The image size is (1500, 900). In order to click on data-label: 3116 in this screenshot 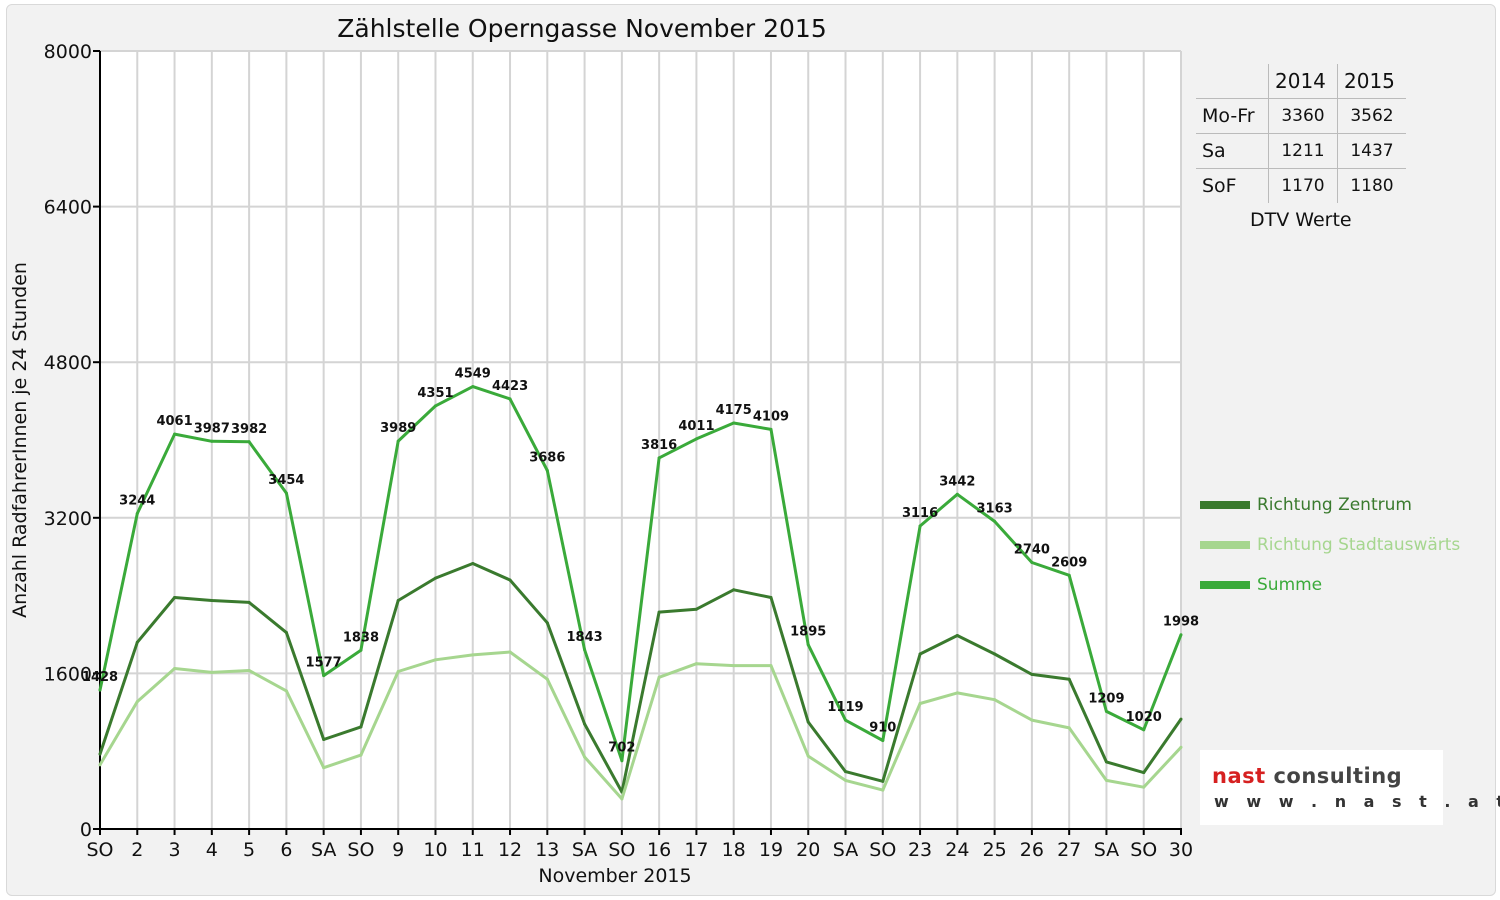, I will do `click(920, 513)`.